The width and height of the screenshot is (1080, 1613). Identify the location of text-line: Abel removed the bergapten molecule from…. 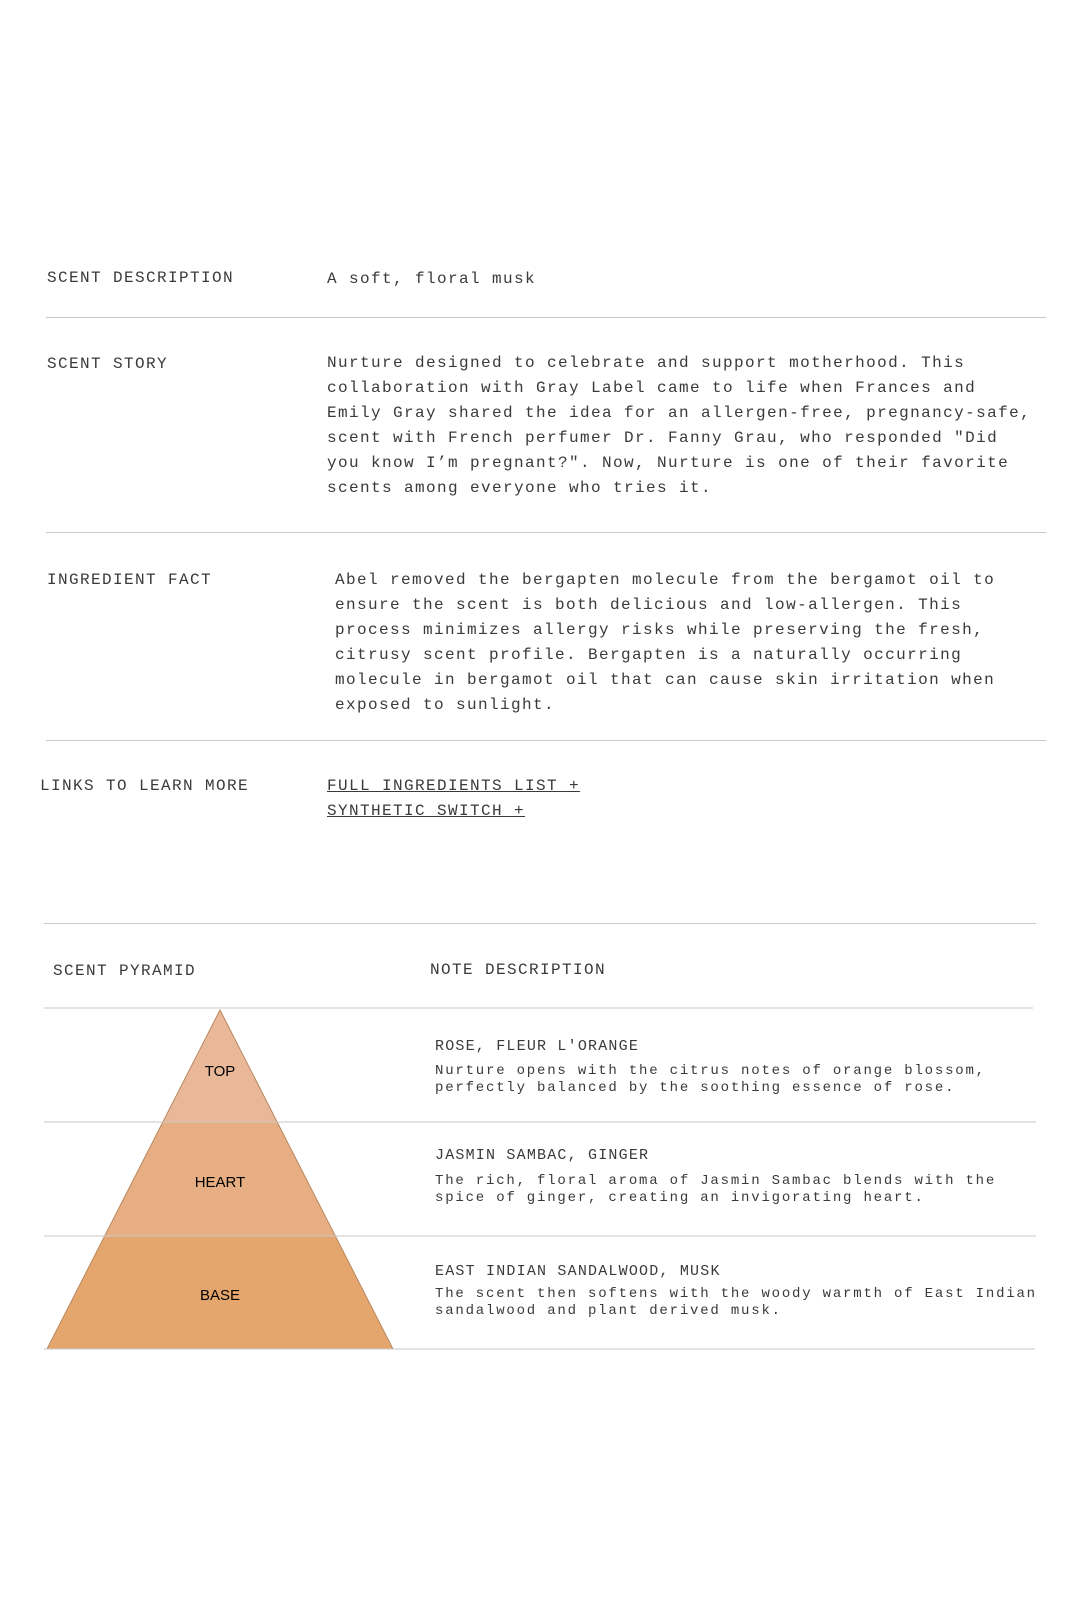
(665, 580).